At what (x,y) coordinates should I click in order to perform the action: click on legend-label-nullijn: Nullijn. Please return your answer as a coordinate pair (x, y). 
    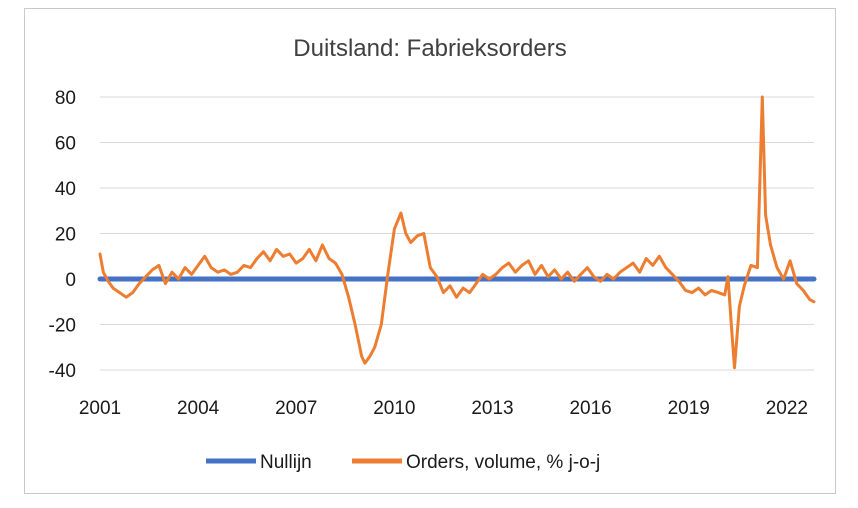
    Looking at the image, I should click on (286, 462).